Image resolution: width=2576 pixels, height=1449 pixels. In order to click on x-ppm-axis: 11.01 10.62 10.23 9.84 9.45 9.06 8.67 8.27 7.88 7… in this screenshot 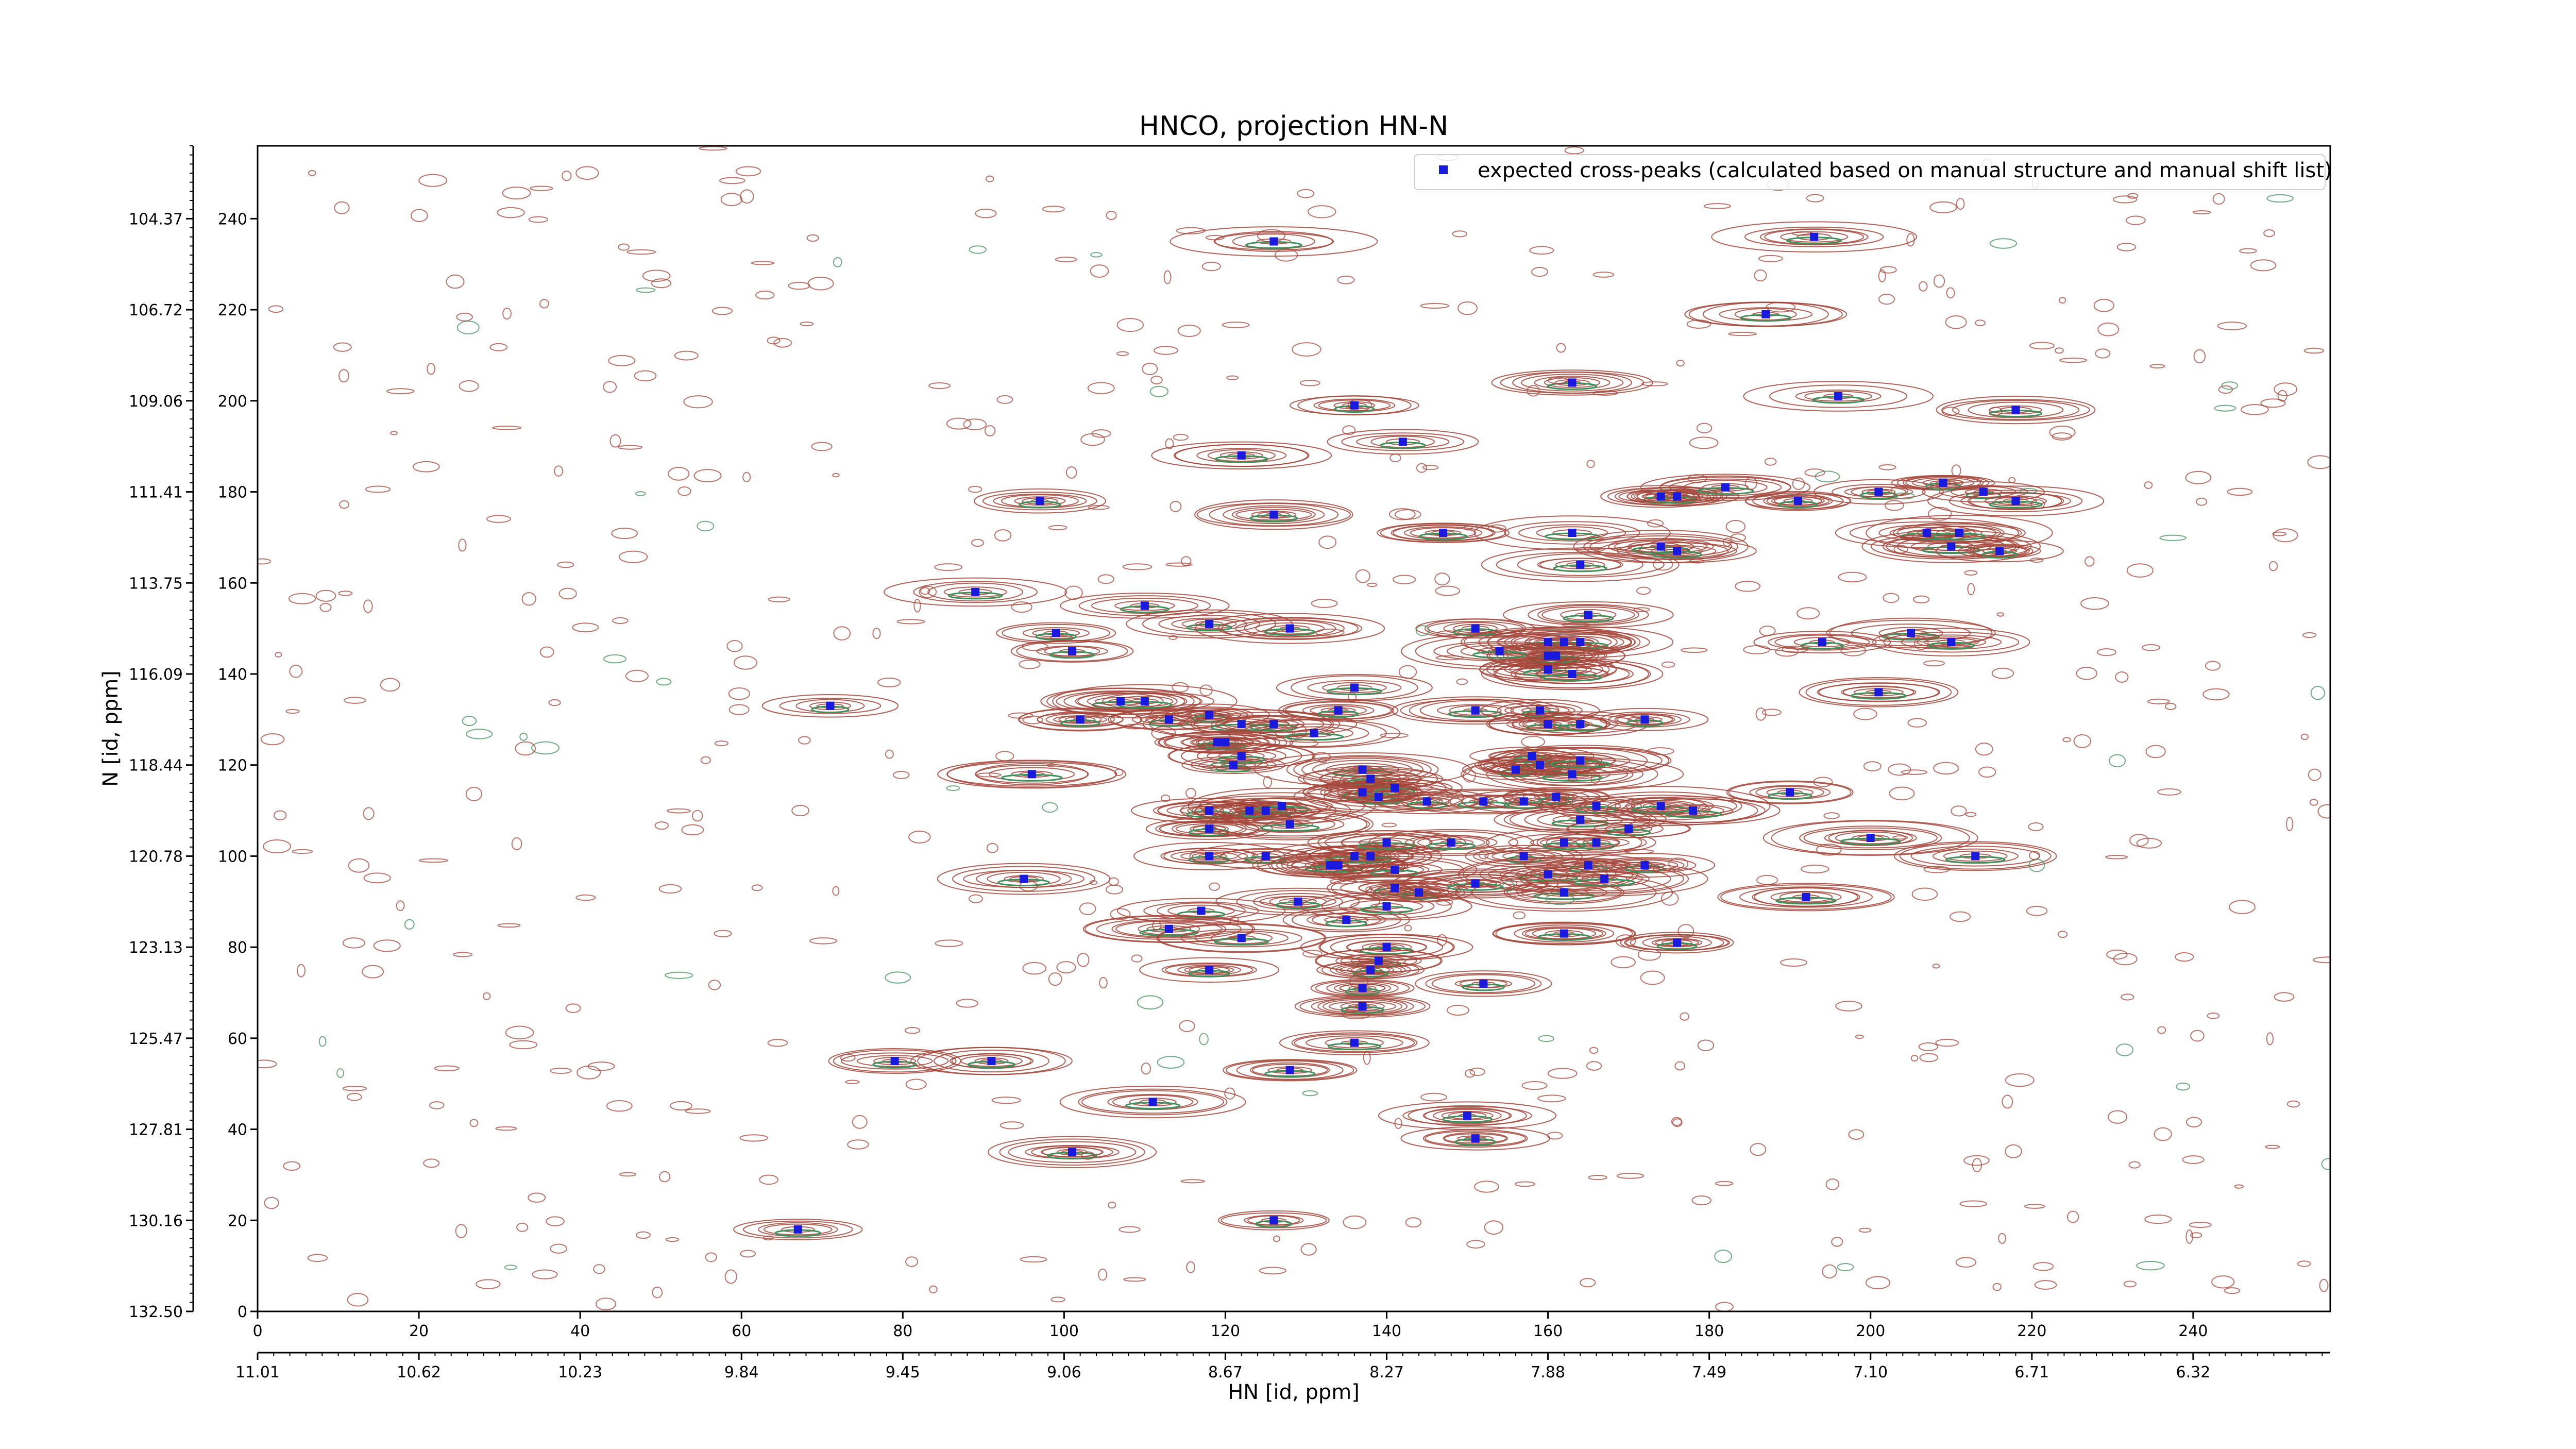, I will do `click(1282, 1366)`.